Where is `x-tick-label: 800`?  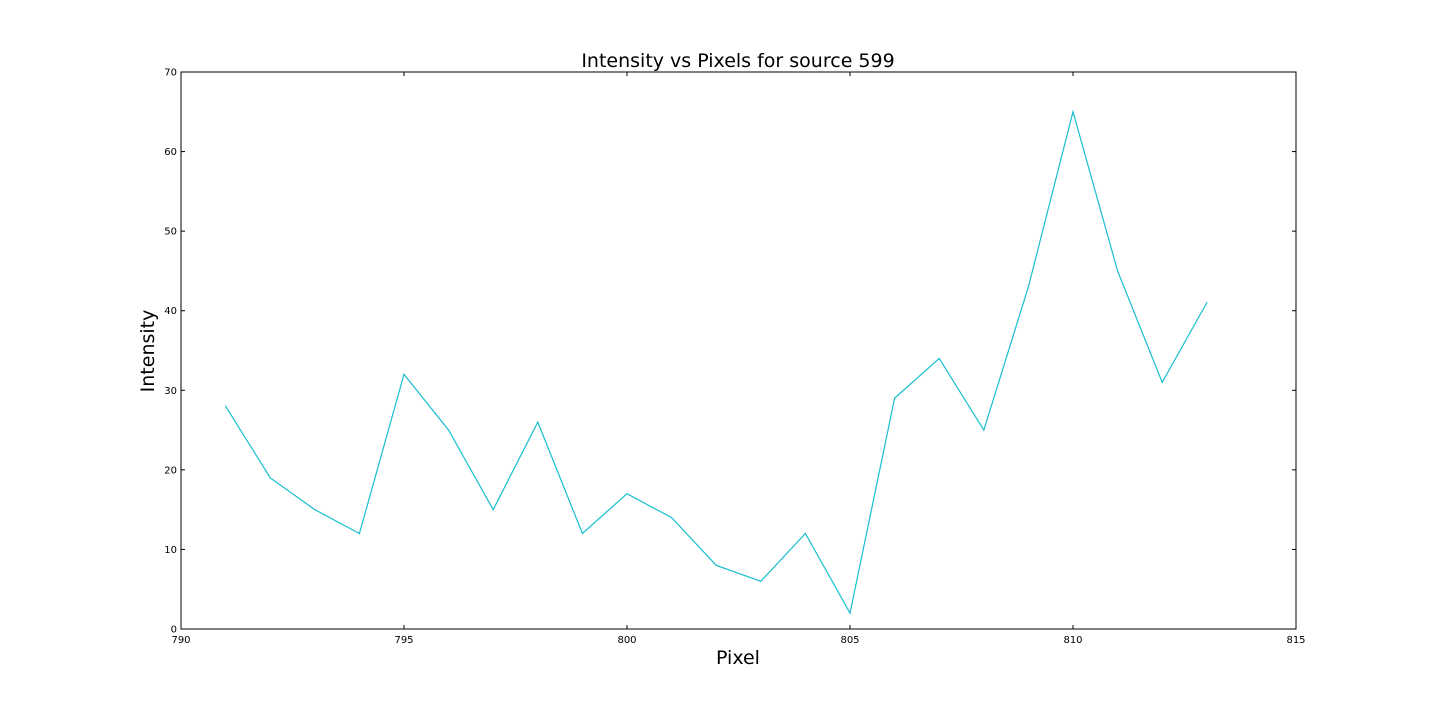
x-tick-label: 800 is located at coordinates (626, 640).